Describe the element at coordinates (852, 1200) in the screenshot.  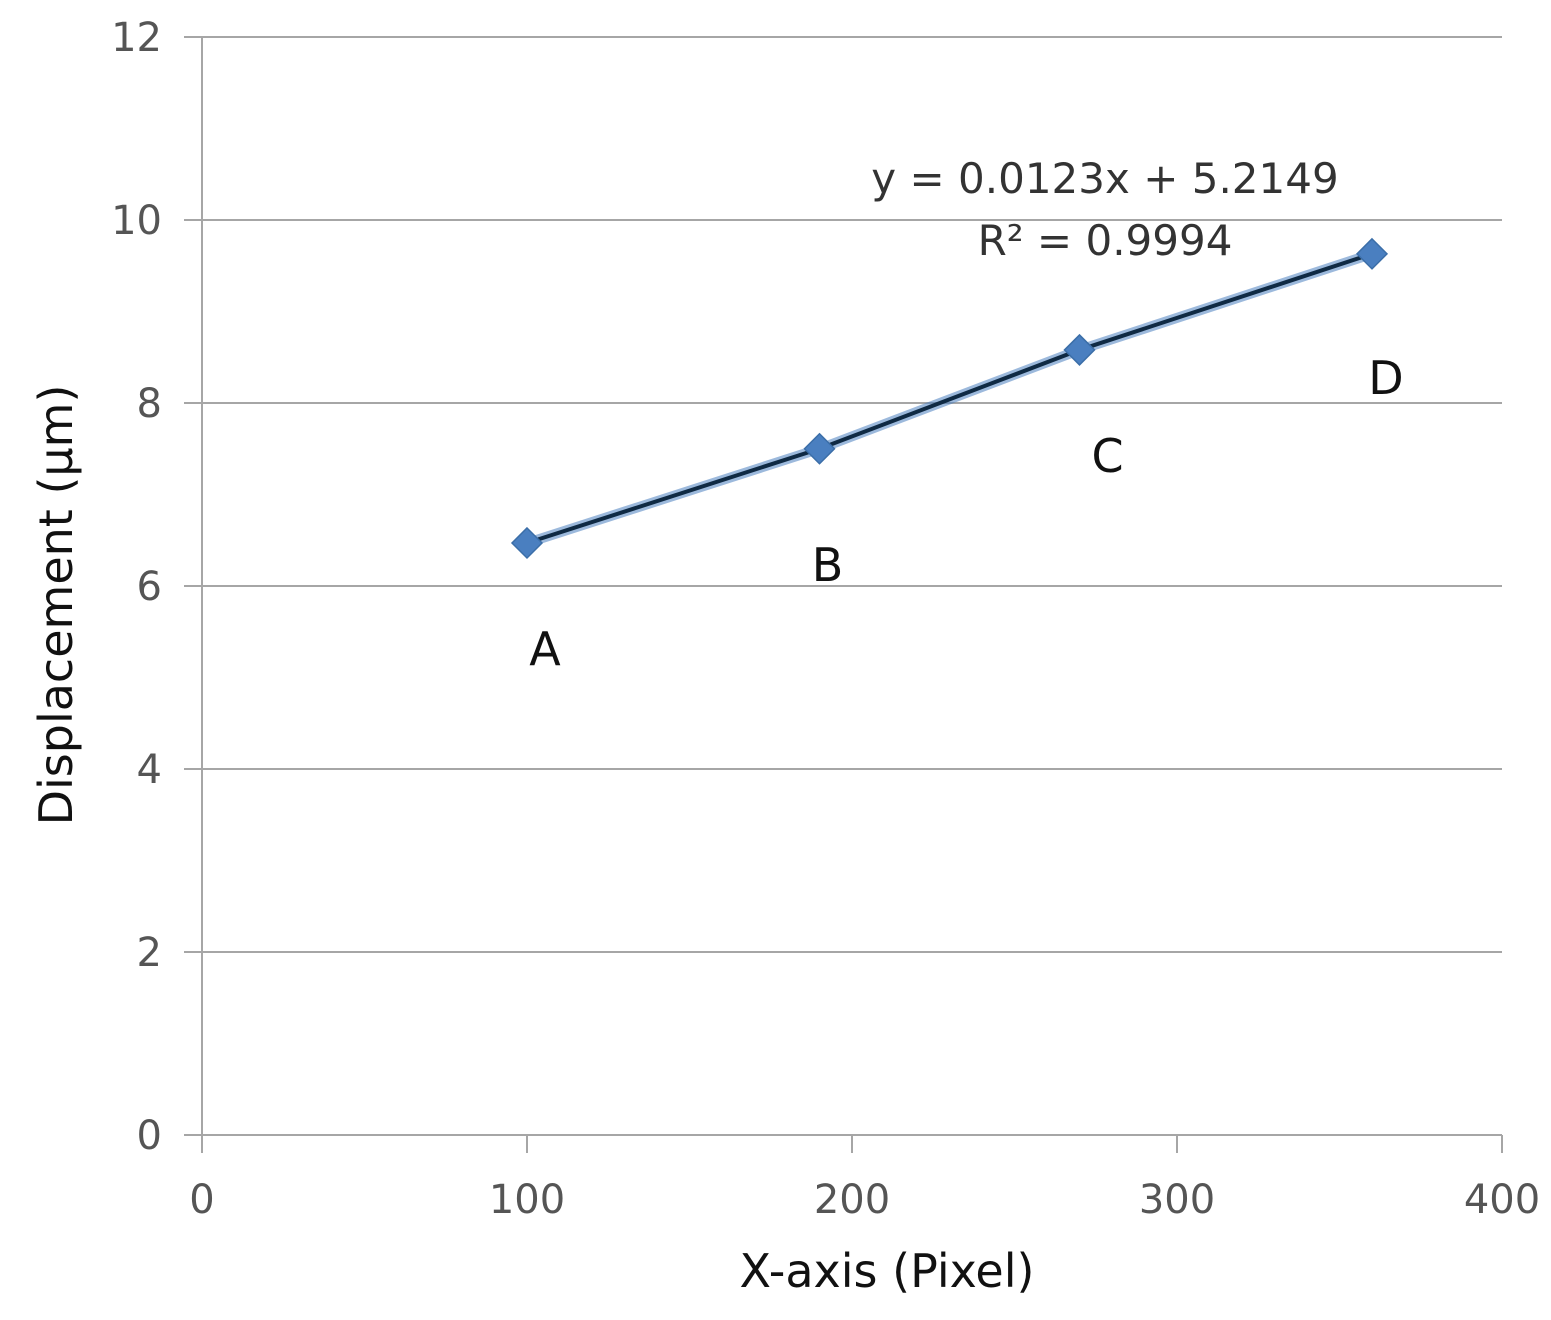
I see `x-tick-label-2: 200` at that location.